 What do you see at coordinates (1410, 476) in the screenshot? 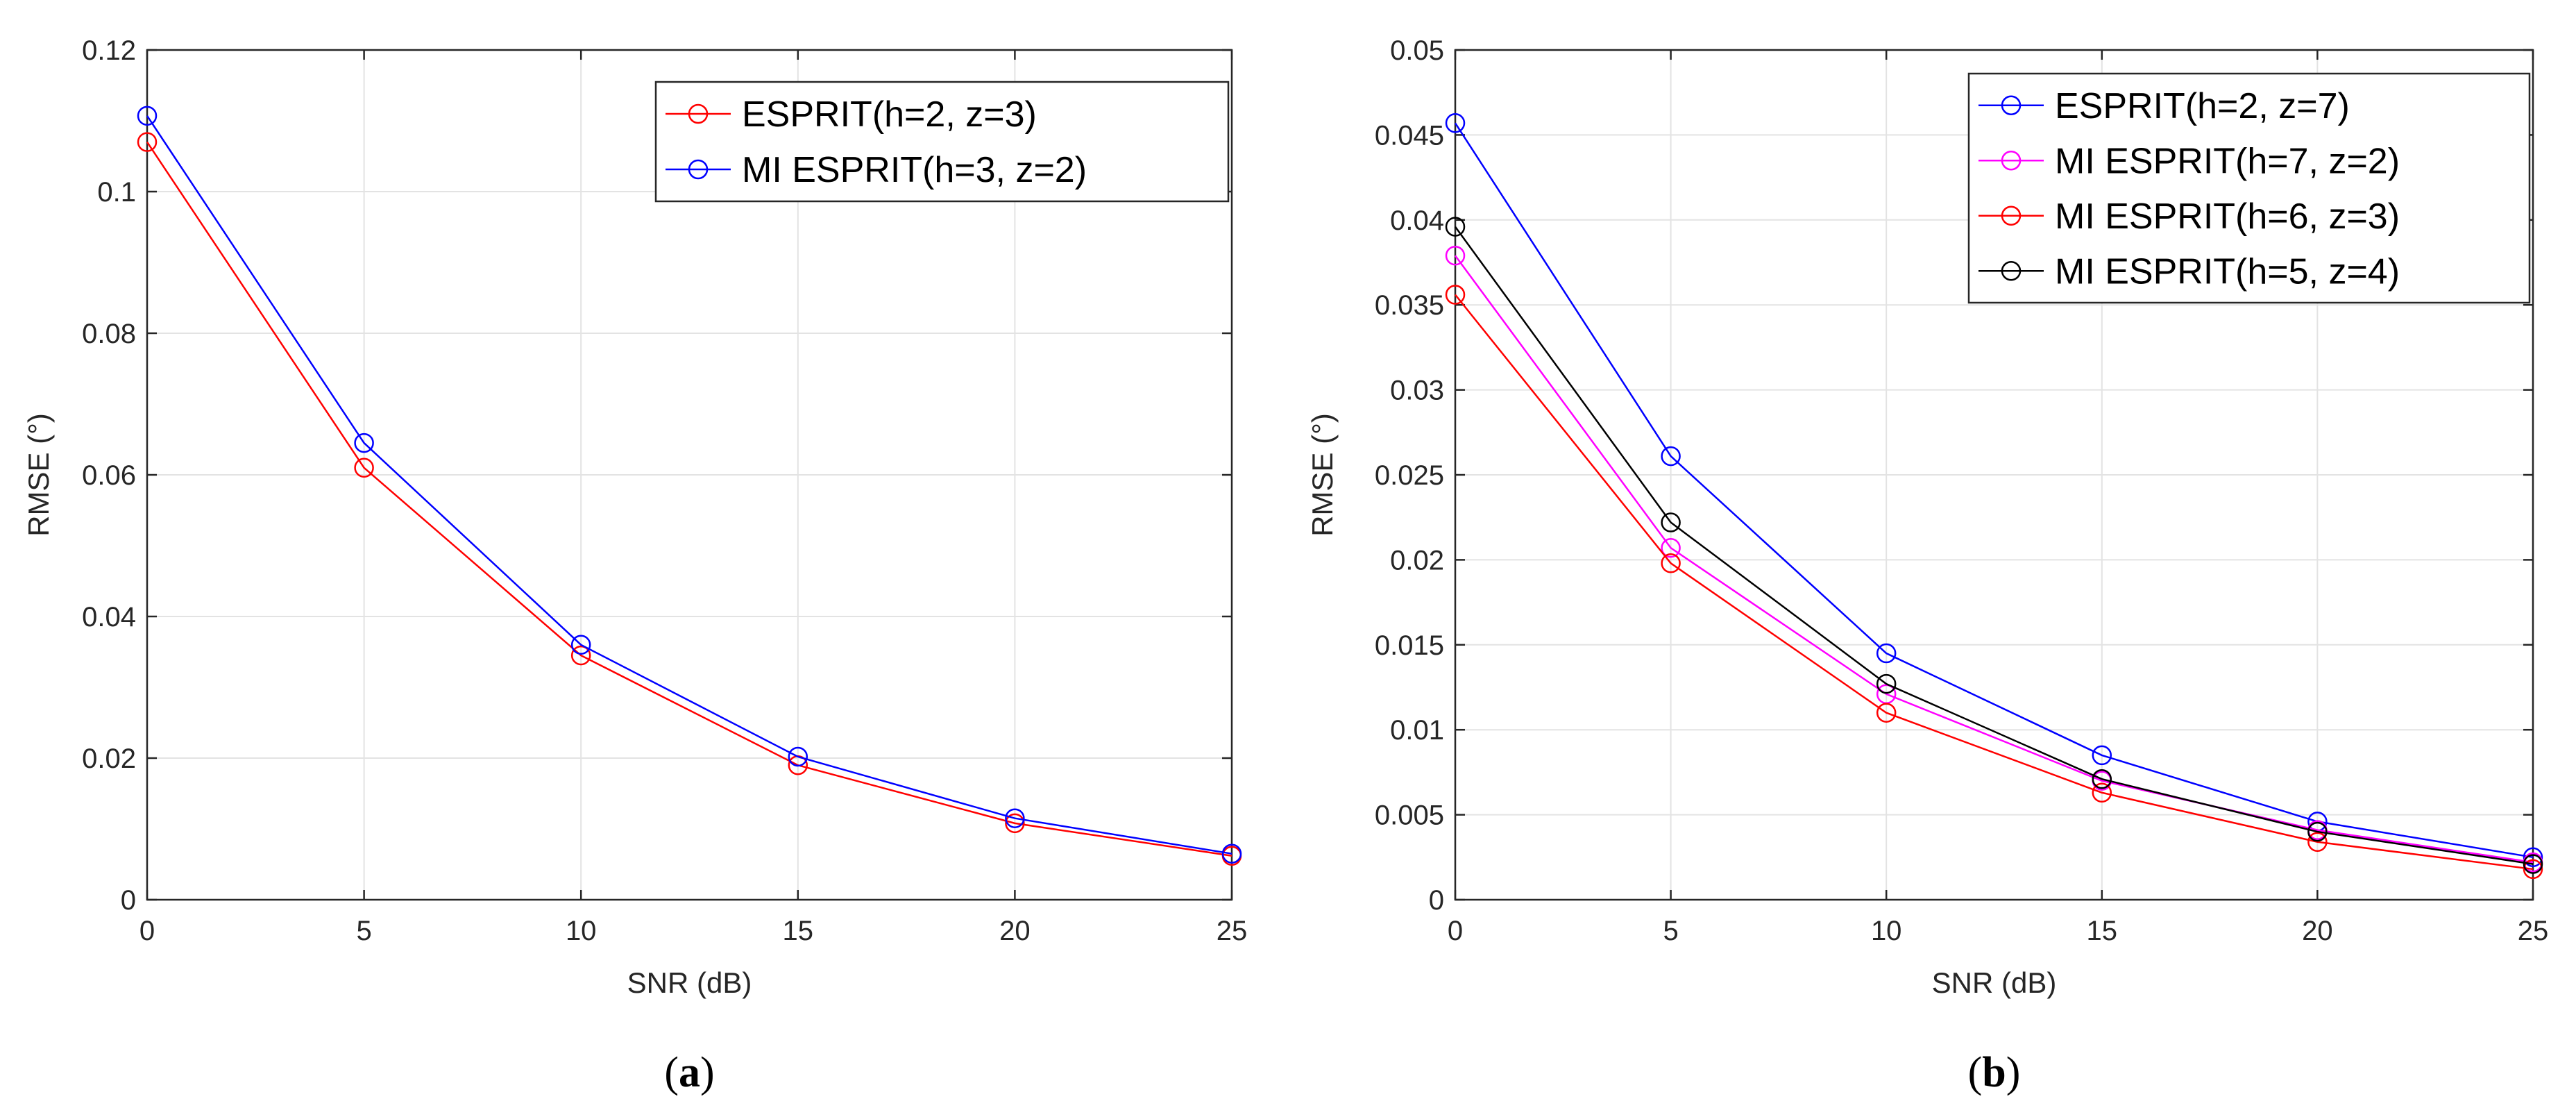
I see `y-tick-label: 0.025` at bounding box center [1410, 476].